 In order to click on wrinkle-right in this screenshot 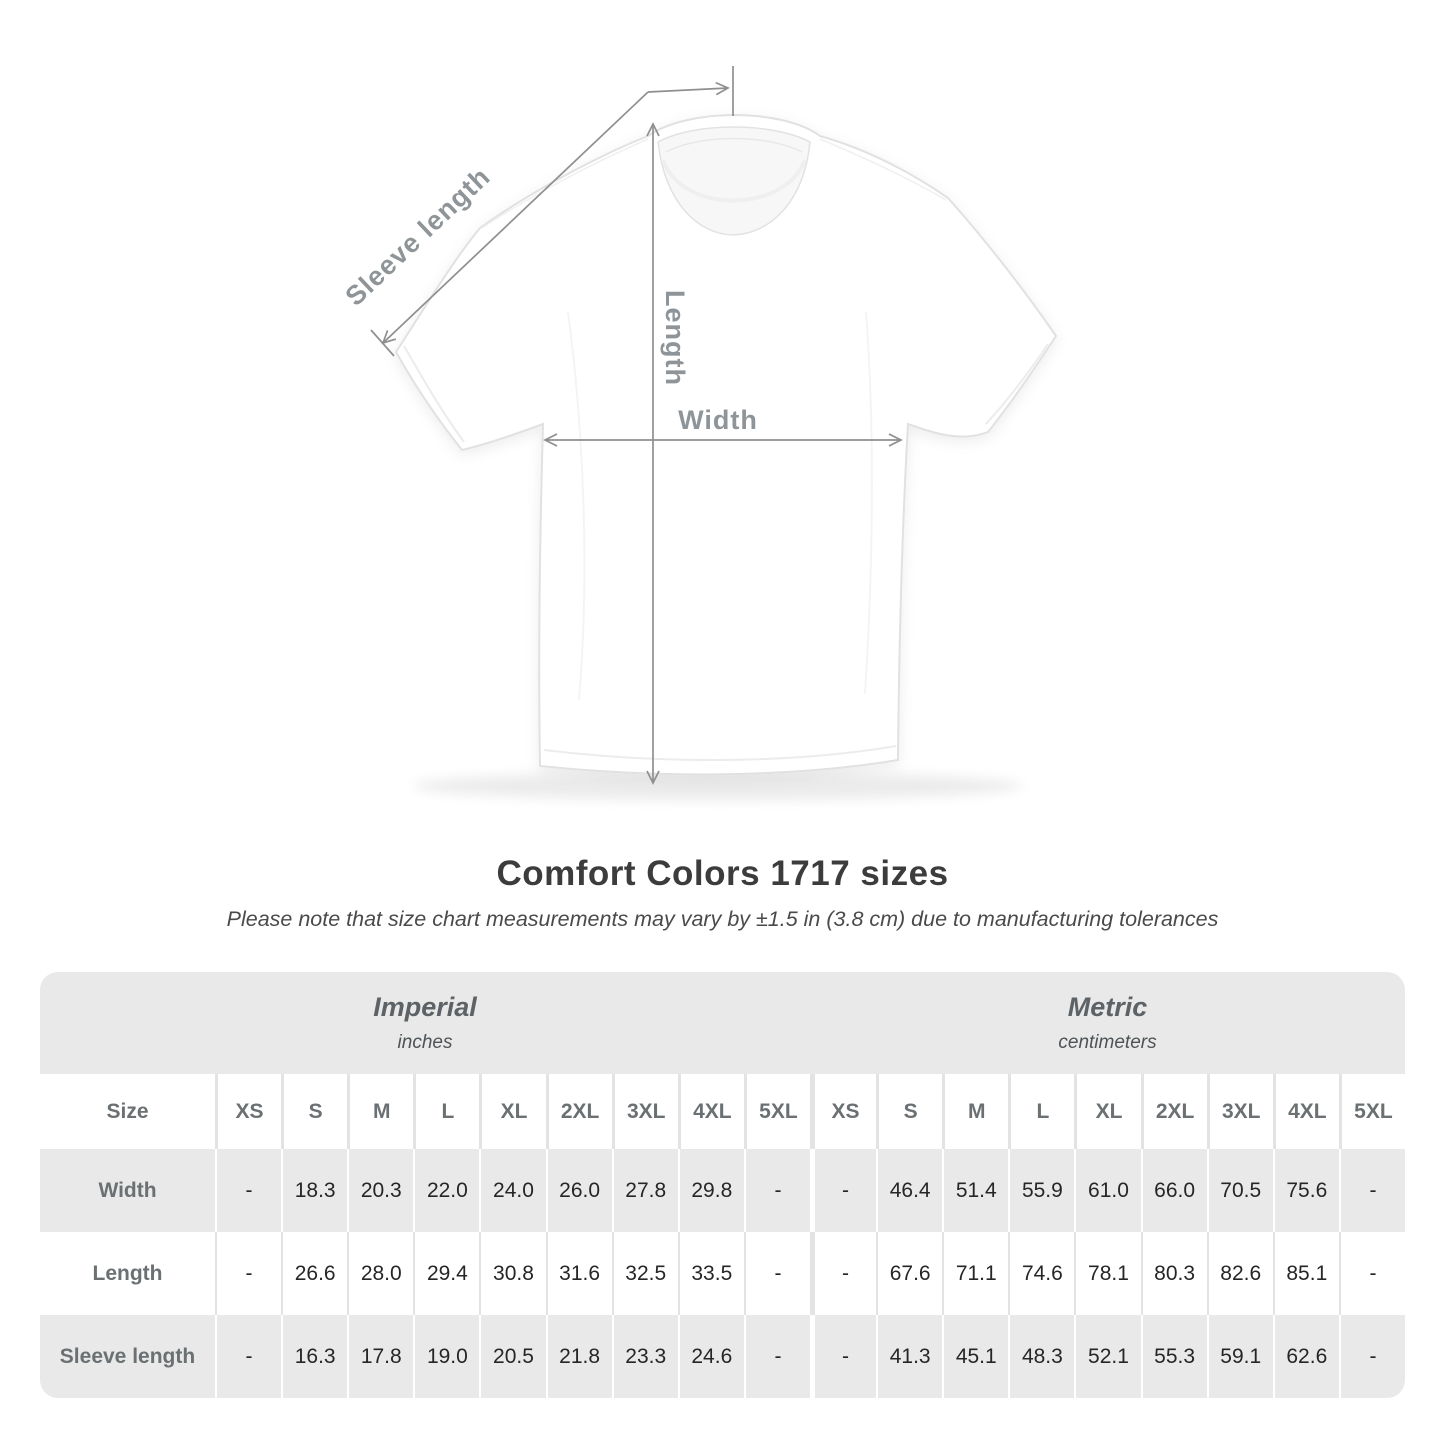, I will do `click(868, 503)`.